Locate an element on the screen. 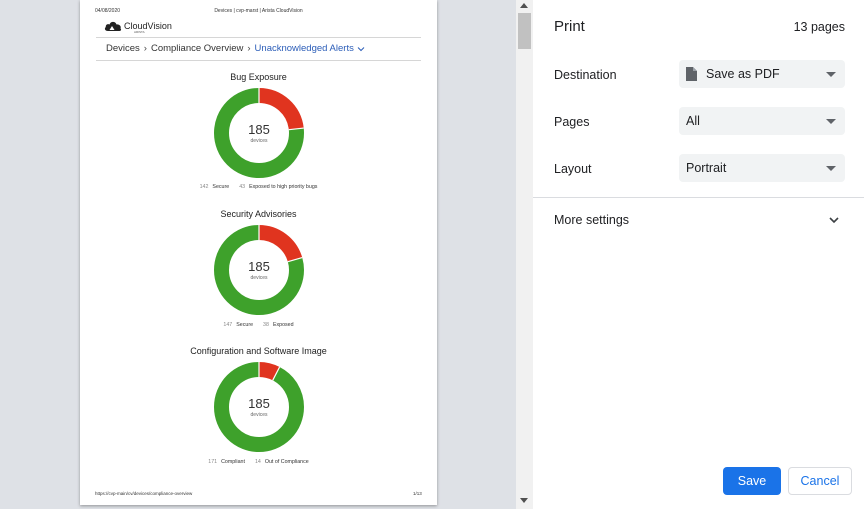  destination-label: Destination is located at coordinates (585, 75).